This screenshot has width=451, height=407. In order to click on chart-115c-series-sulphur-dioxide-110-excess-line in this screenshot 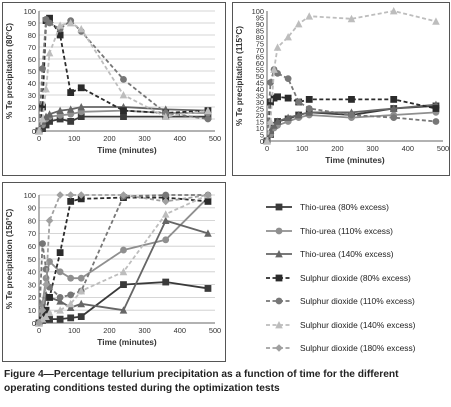, I will do `click(351, 104)`.